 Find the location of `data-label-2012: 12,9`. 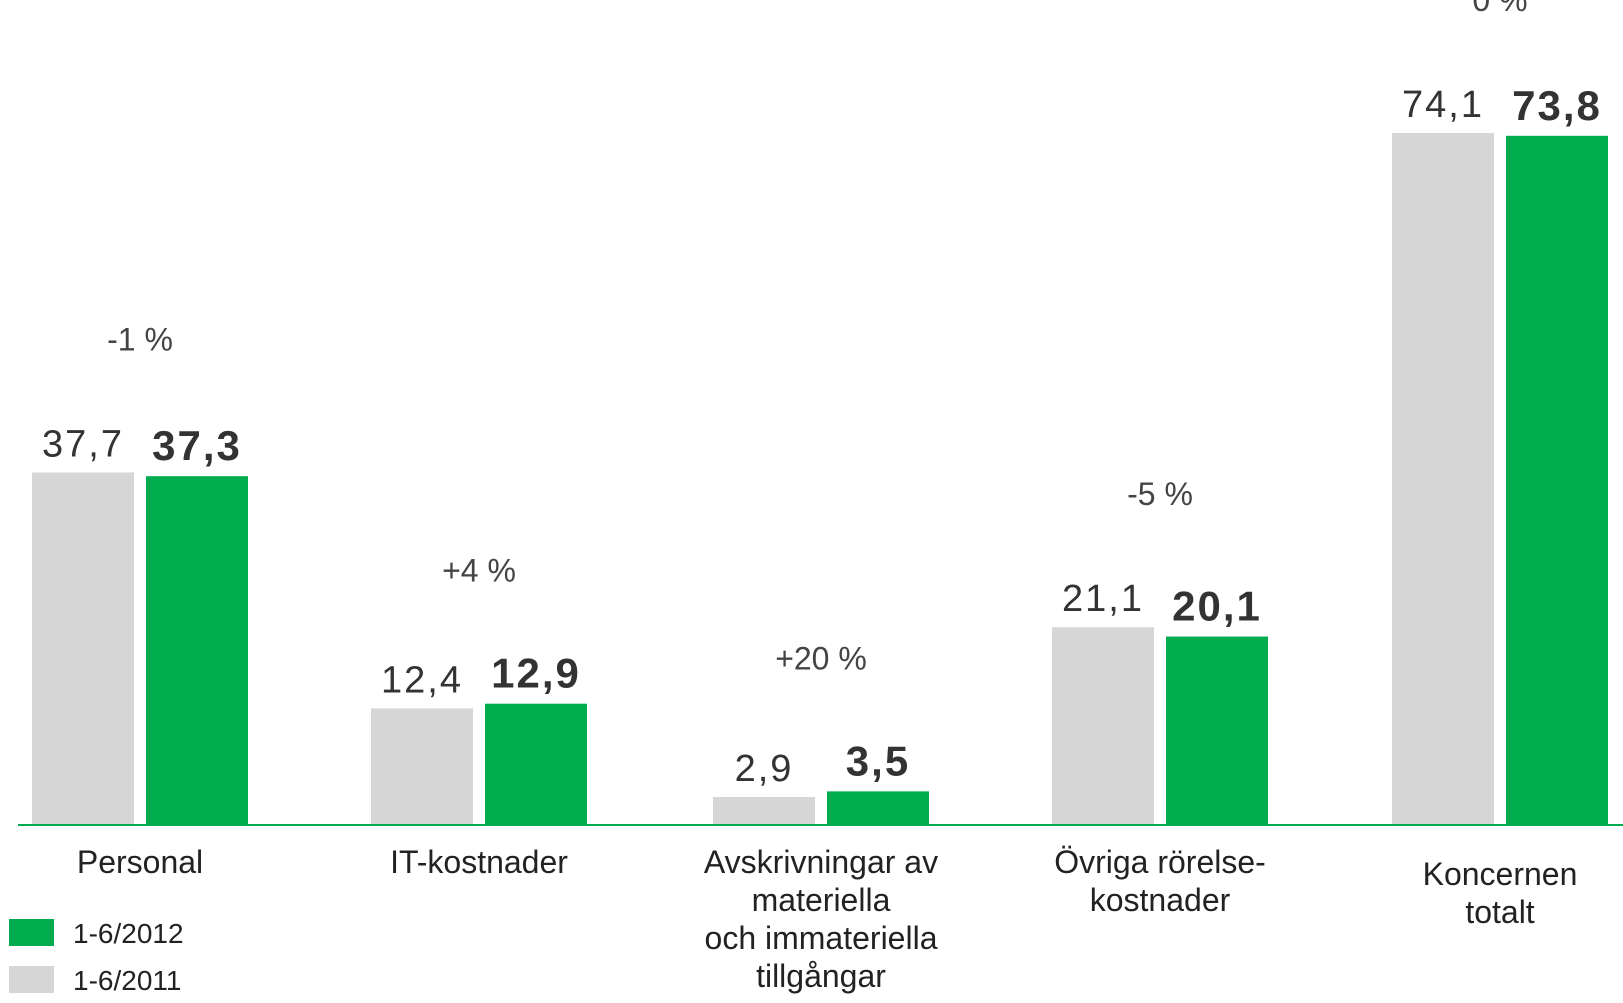

data-label-2012: 12,9 is located at coordinates (536, 673).